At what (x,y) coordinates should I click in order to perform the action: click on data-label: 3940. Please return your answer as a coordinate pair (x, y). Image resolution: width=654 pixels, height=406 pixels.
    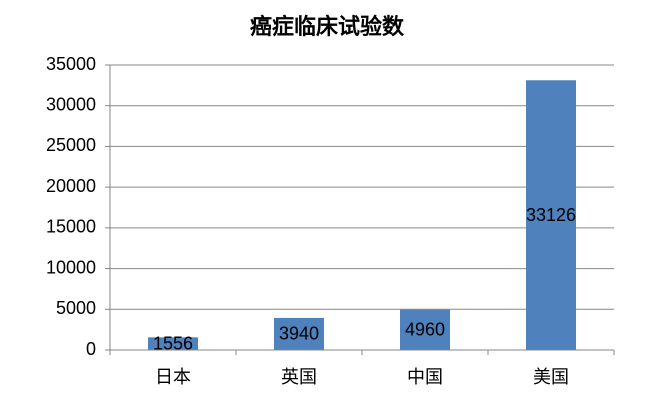
    Looking at the image, I should click on (299, 334).